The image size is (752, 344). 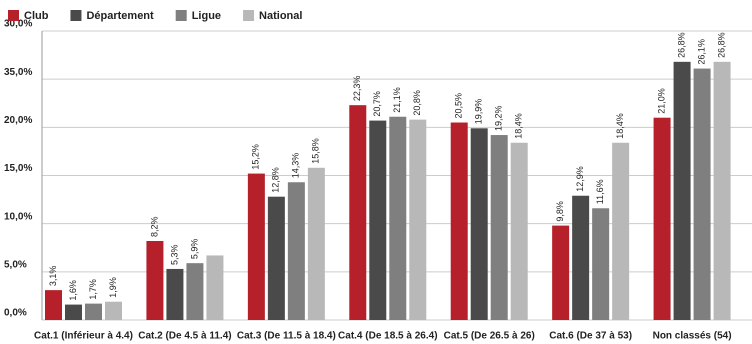 I want to click on y-tick-label: 35,0%, so click(x=18, y=72).